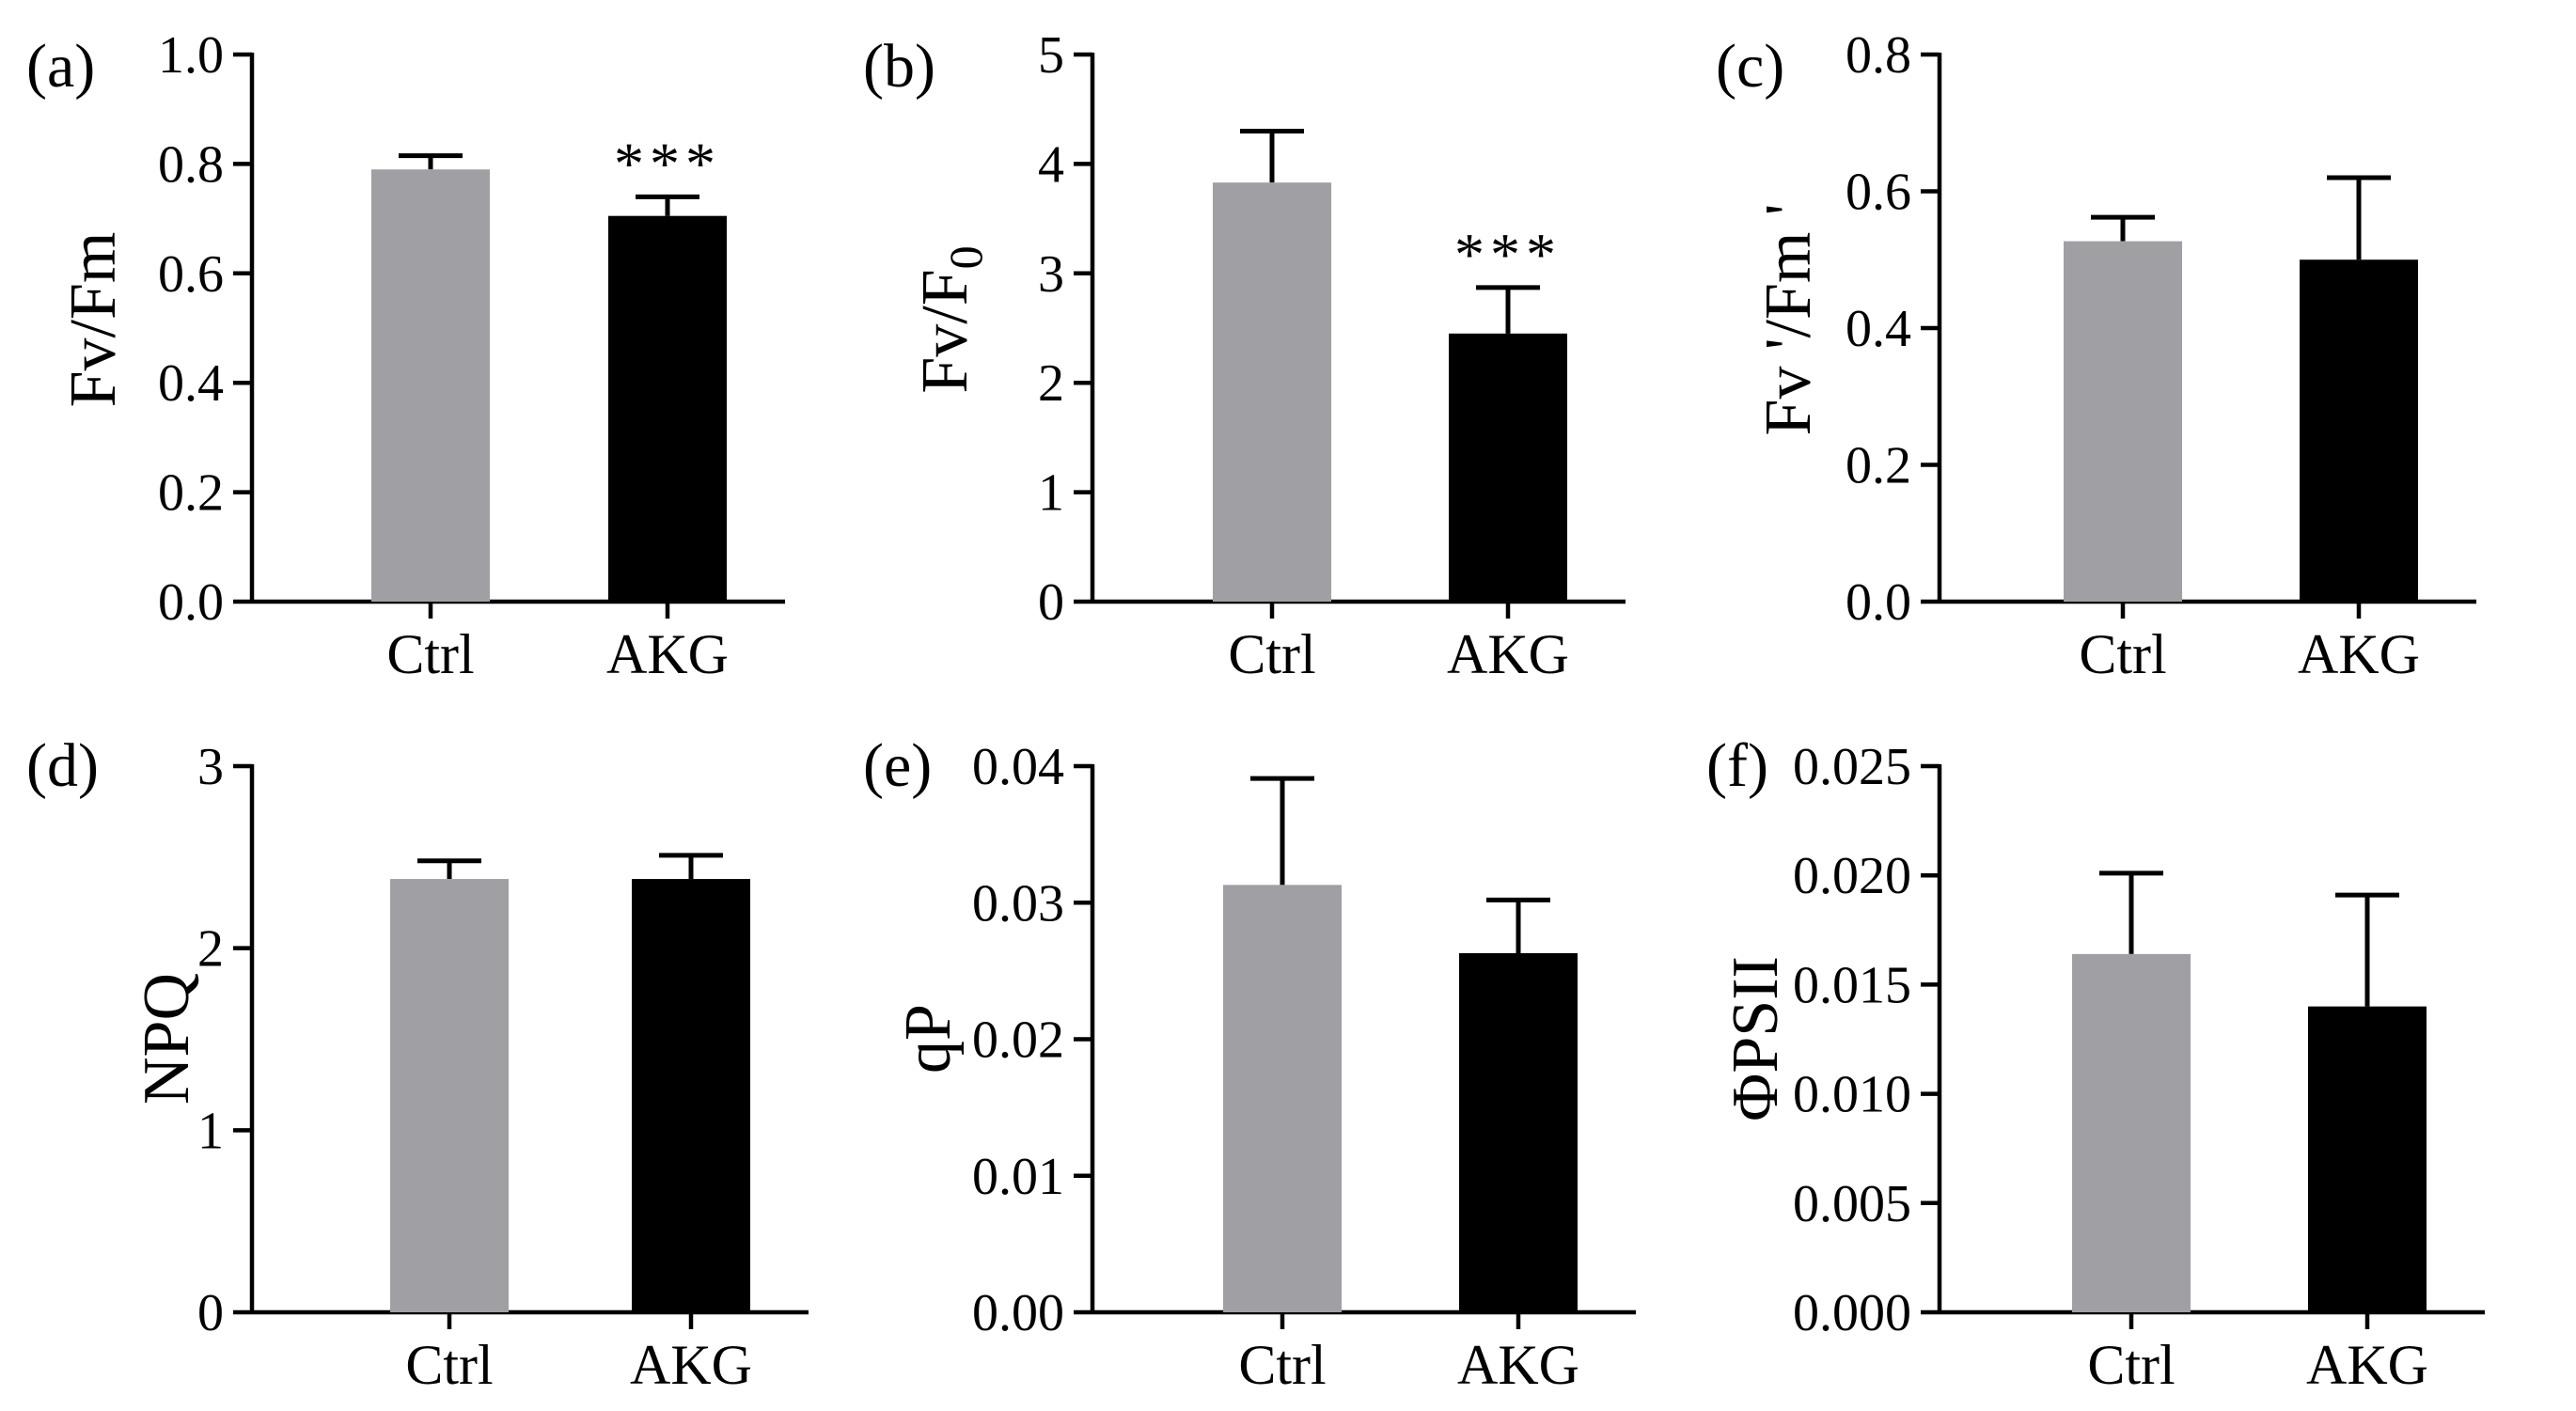  I want to click on y-tick-label: 0.04, so click(1018, 767).